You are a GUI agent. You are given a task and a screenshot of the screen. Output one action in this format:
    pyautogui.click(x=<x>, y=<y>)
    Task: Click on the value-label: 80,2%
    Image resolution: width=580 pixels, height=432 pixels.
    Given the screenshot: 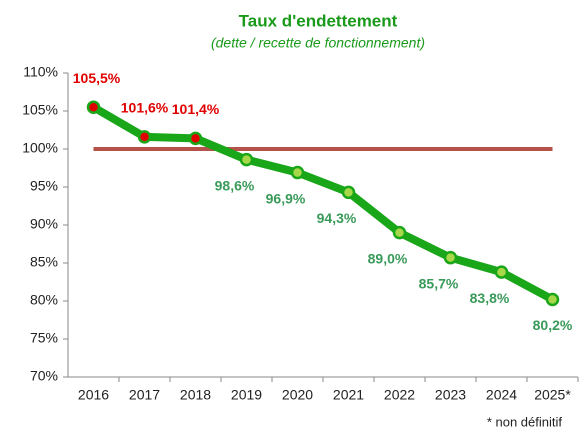 What is the action you would take?
    pyautogui.click(x=553, y=325)
    